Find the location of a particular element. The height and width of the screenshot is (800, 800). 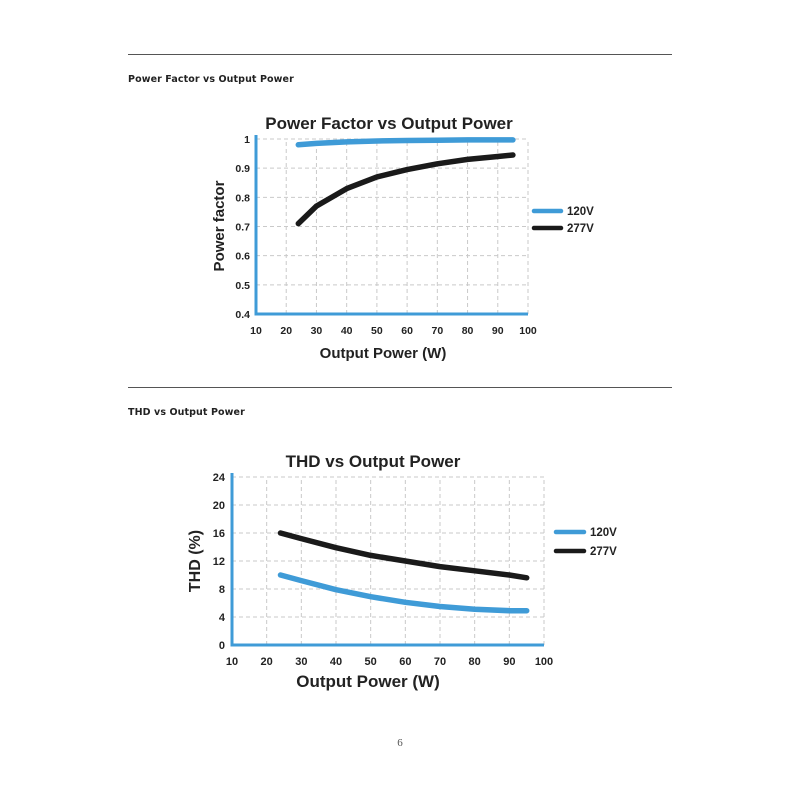

y-tick-label: 4 is located at coordinates (222, 618).